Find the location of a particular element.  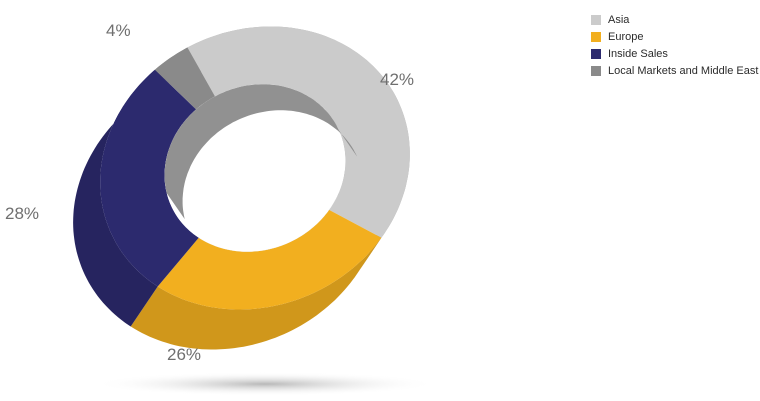

donut-side-europe is located at coordinates (256, 293).